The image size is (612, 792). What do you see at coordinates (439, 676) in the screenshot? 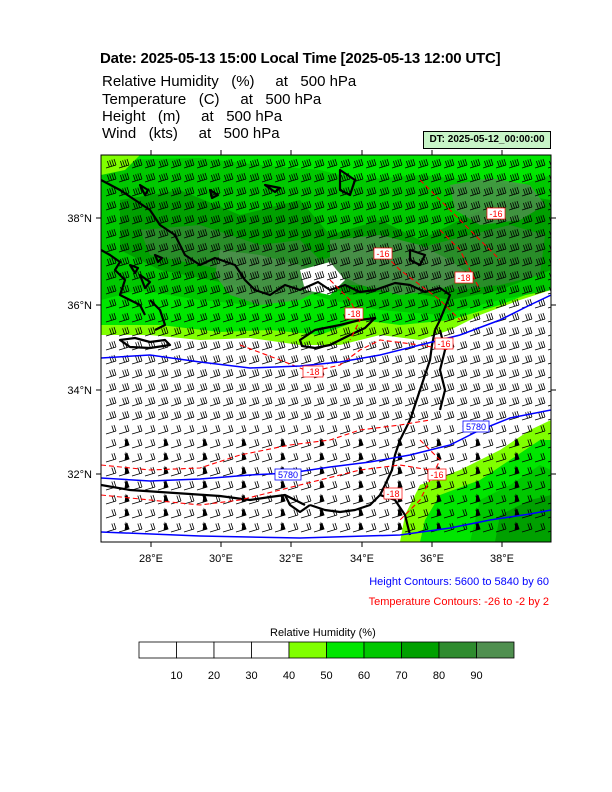
I see `colorbar-tick-label: 80` at bounding box center [439, 676].